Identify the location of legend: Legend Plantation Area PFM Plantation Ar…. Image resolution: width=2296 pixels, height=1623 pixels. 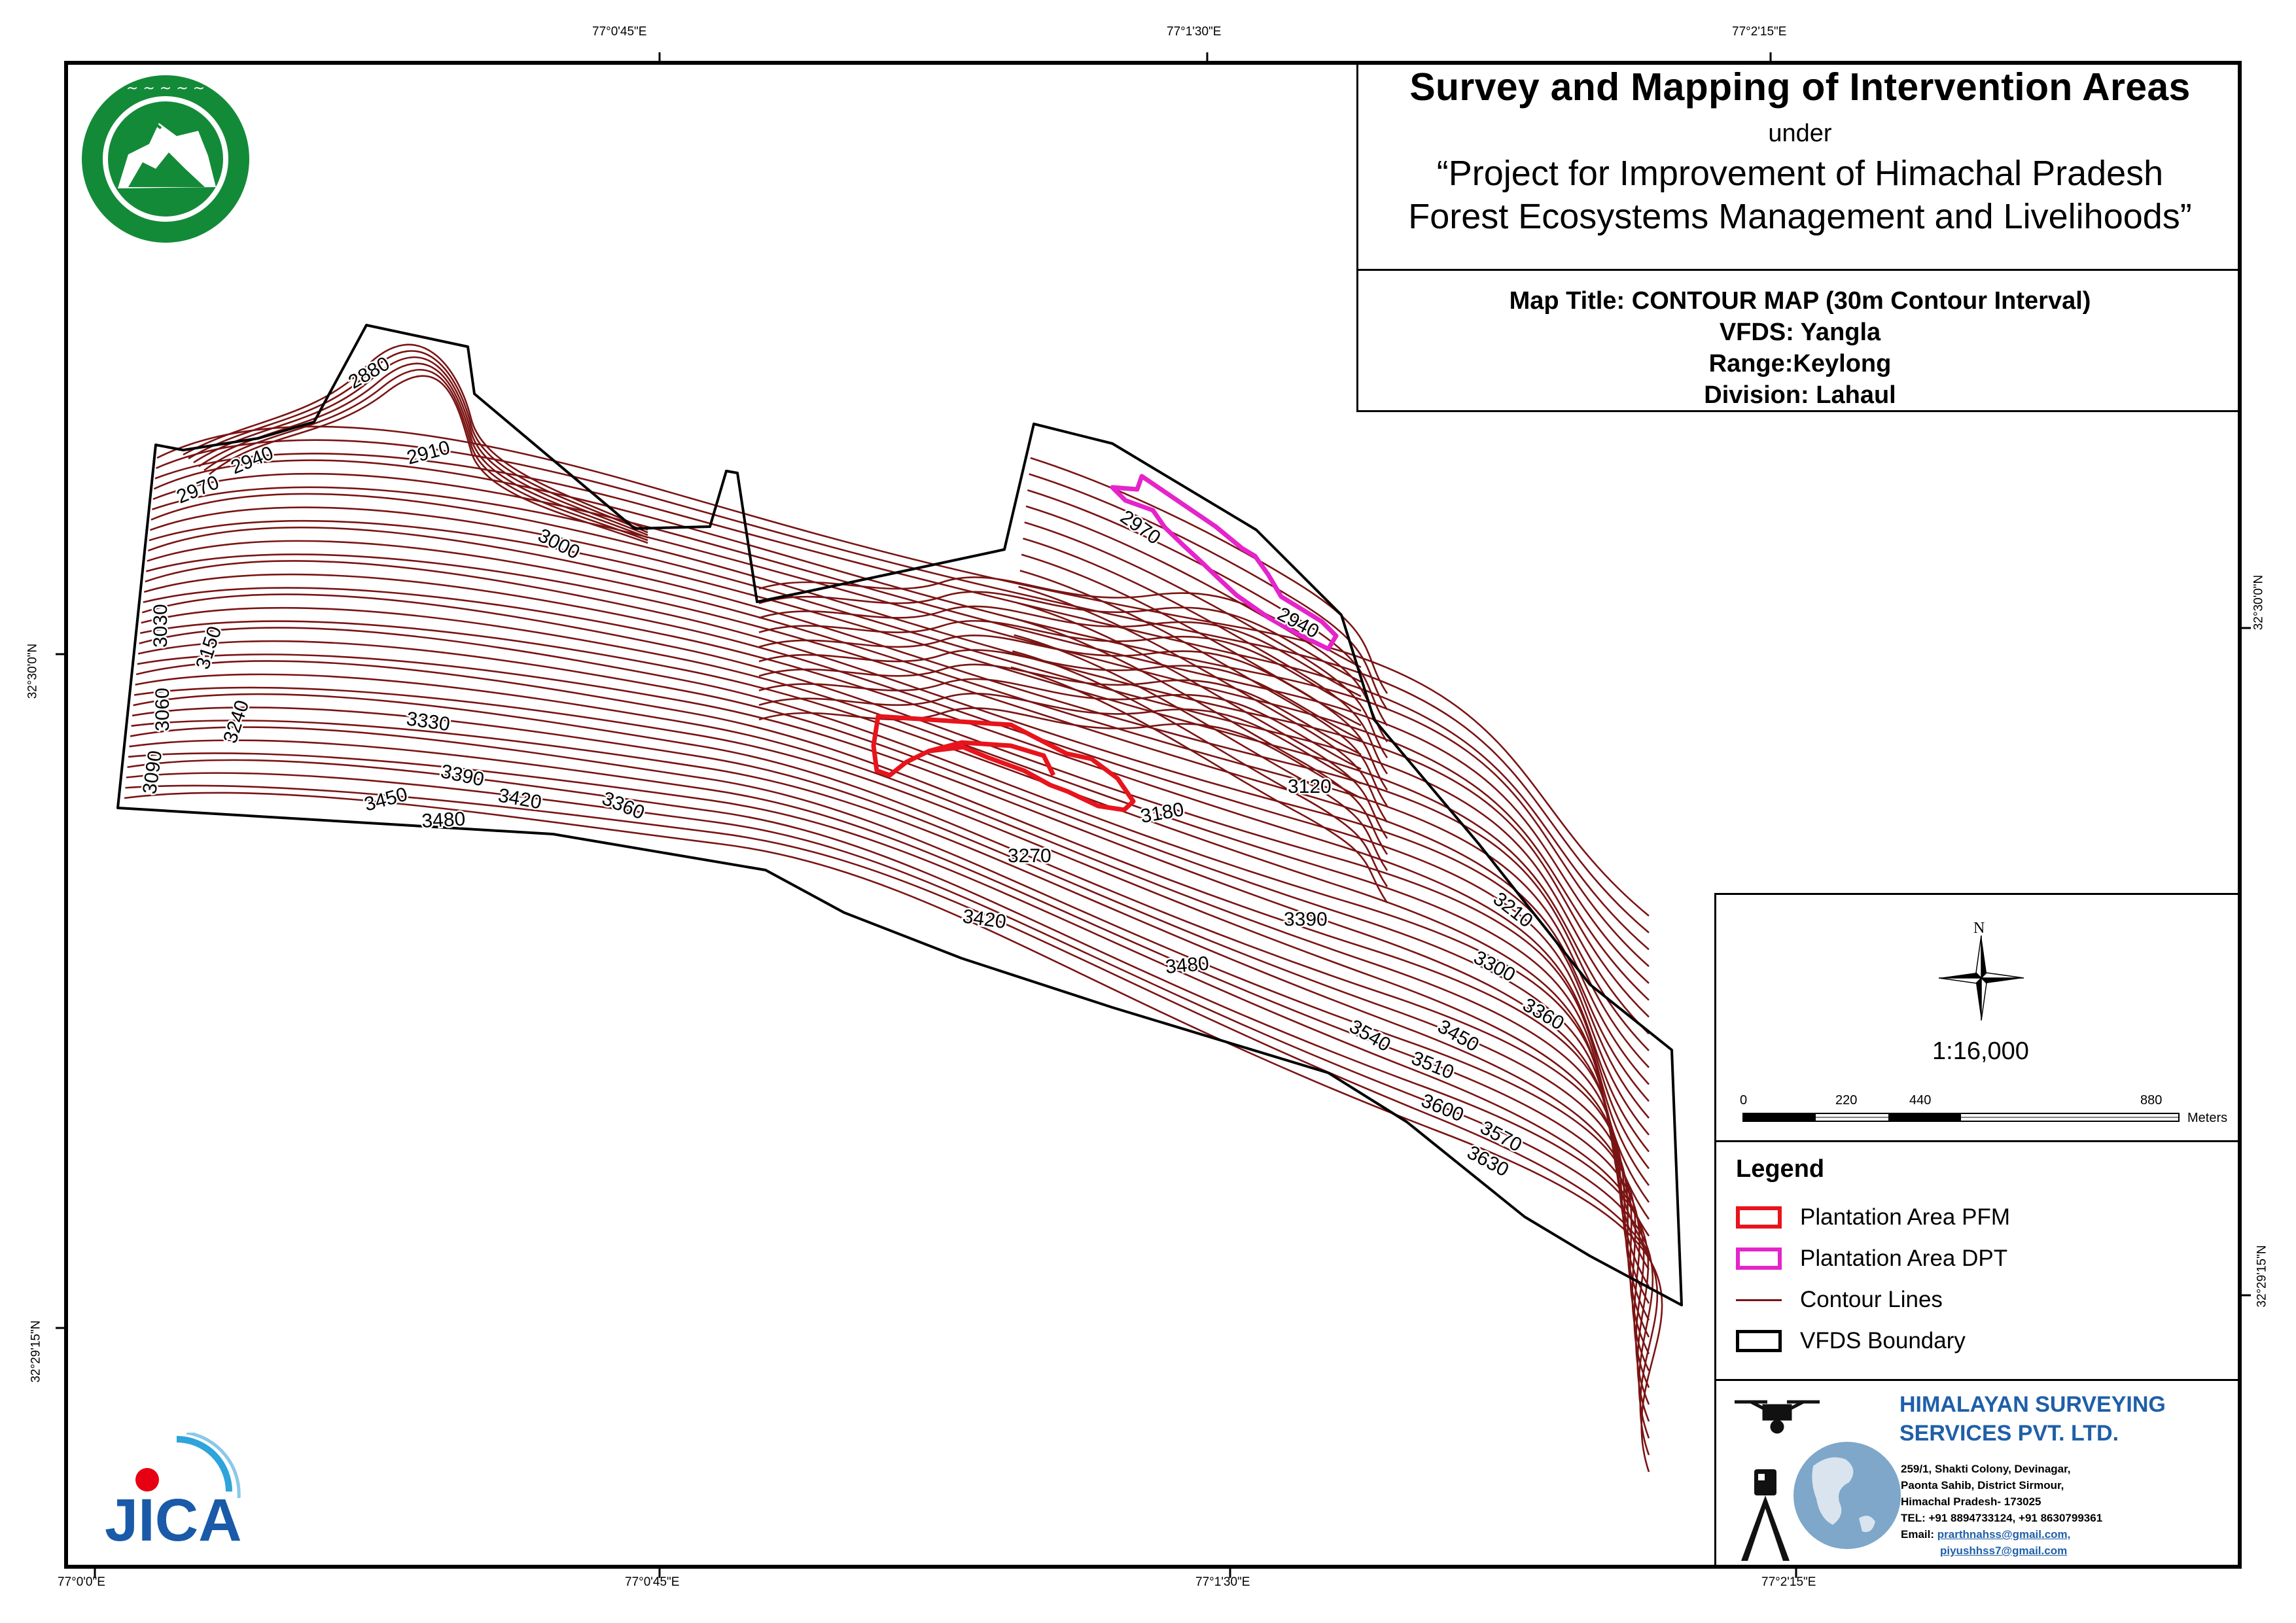
(1978, 1260).